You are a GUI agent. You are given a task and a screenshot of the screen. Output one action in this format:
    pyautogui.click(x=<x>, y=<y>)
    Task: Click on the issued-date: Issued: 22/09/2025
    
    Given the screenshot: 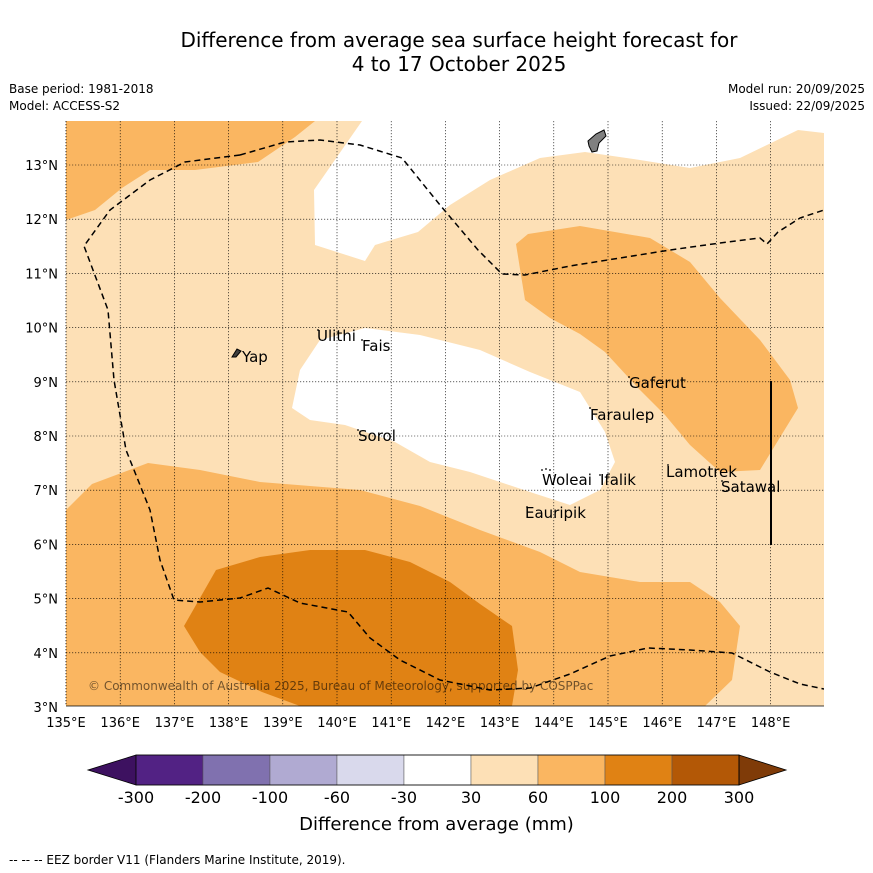 What is the action you would take?
    pyautogui.click(x=807, y=106)
    